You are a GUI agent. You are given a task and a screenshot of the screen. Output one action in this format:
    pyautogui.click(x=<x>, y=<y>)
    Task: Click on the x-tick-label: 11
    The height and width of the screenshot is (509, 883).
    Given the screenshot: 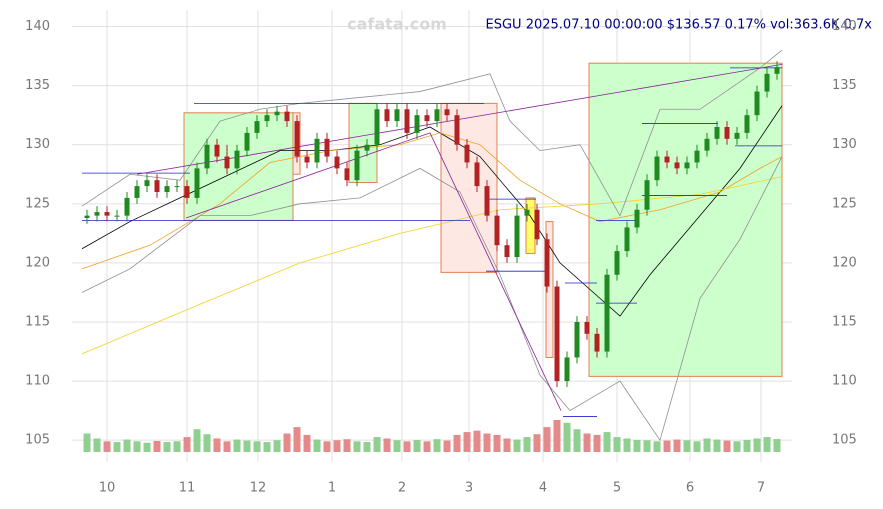 What is the action you would take?
    pyautogui.click(x=187, y=488)
    